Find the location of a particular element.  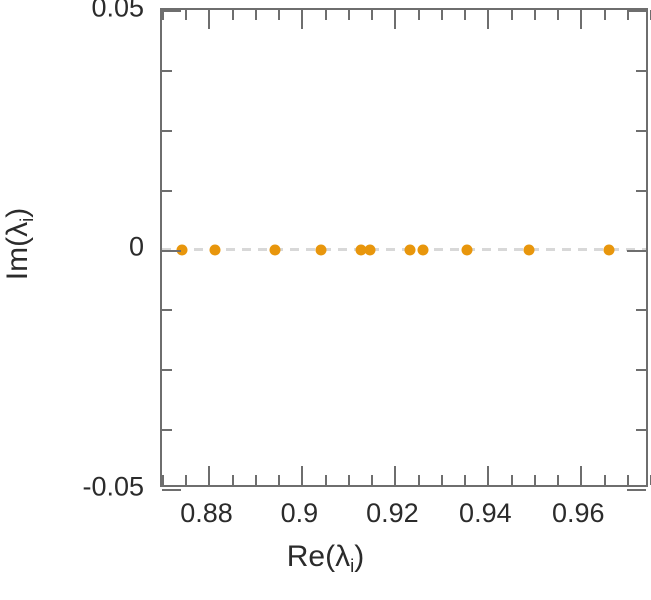

yaxis-title-suffix: ) is located at coordinates (17, 212).